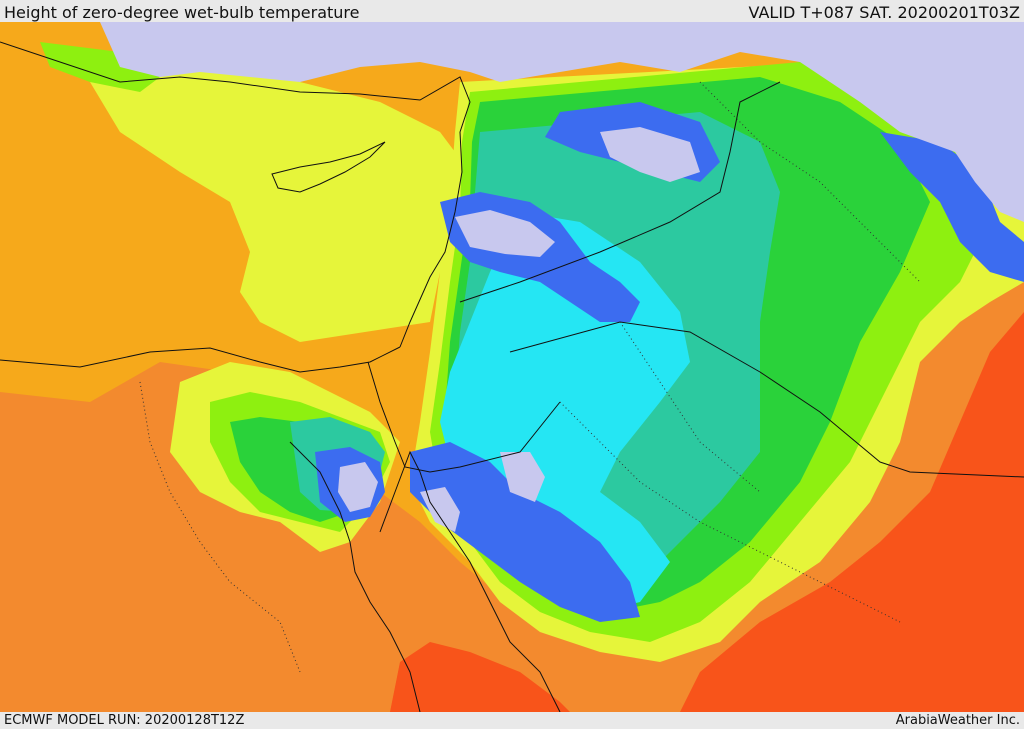 This screenshot has width=1024, height=729. What do you see at coordinates (431, 239) in the screenshot?
I see `coastline-levant` at bounding box center [431, 239].